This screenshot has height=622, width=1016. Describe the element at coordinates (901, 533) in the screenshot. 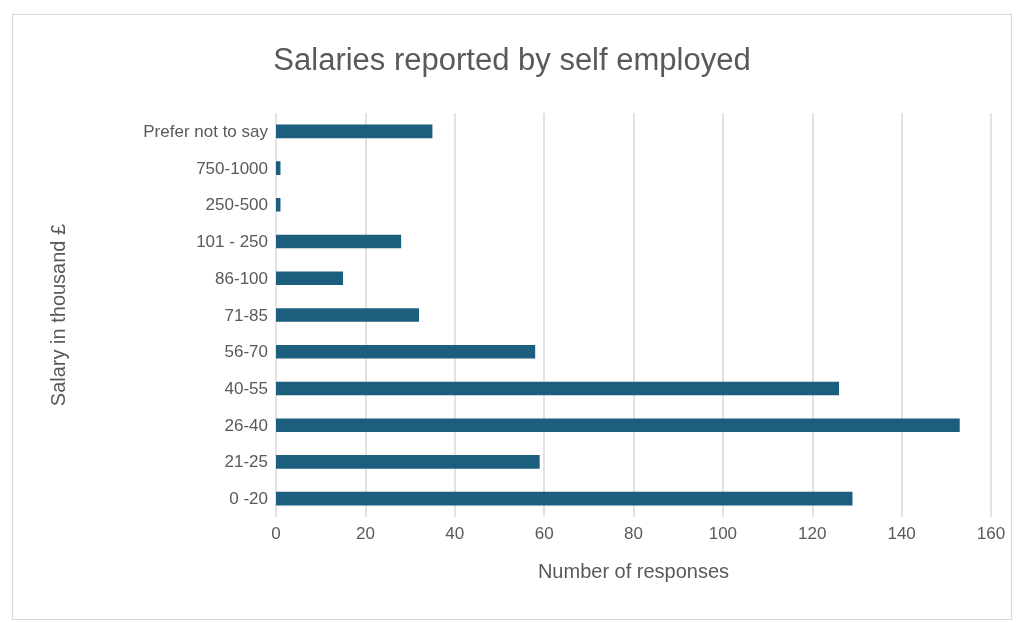

I see `x-tick-label: 140` at that location.